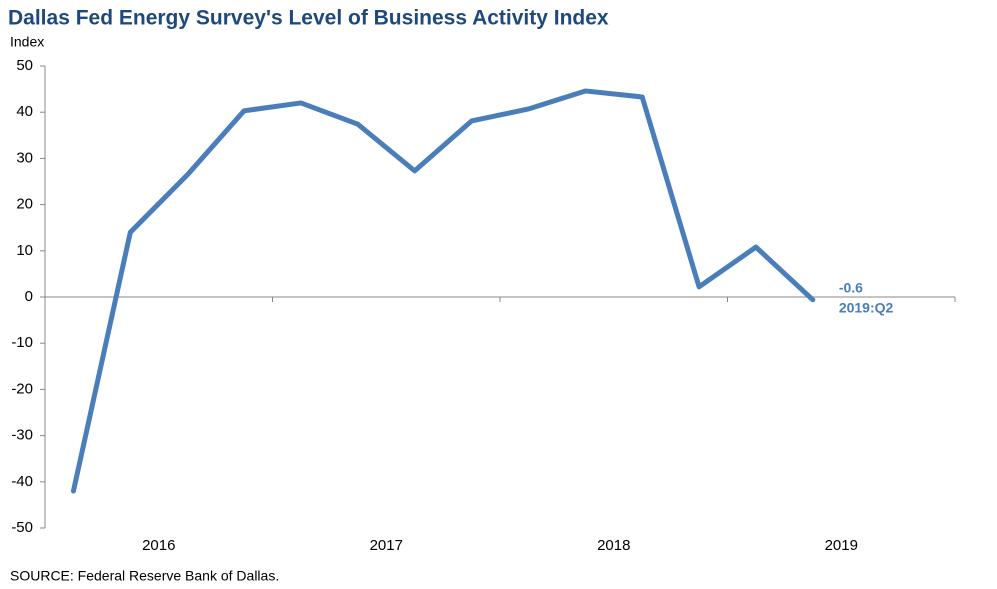 Image resolution: width=997 pixels, height=589 pixels. What do you see at coordinates (851, 287) in the screenshot?
I see `value-label: -0.6` at bounding box center [851, 287].